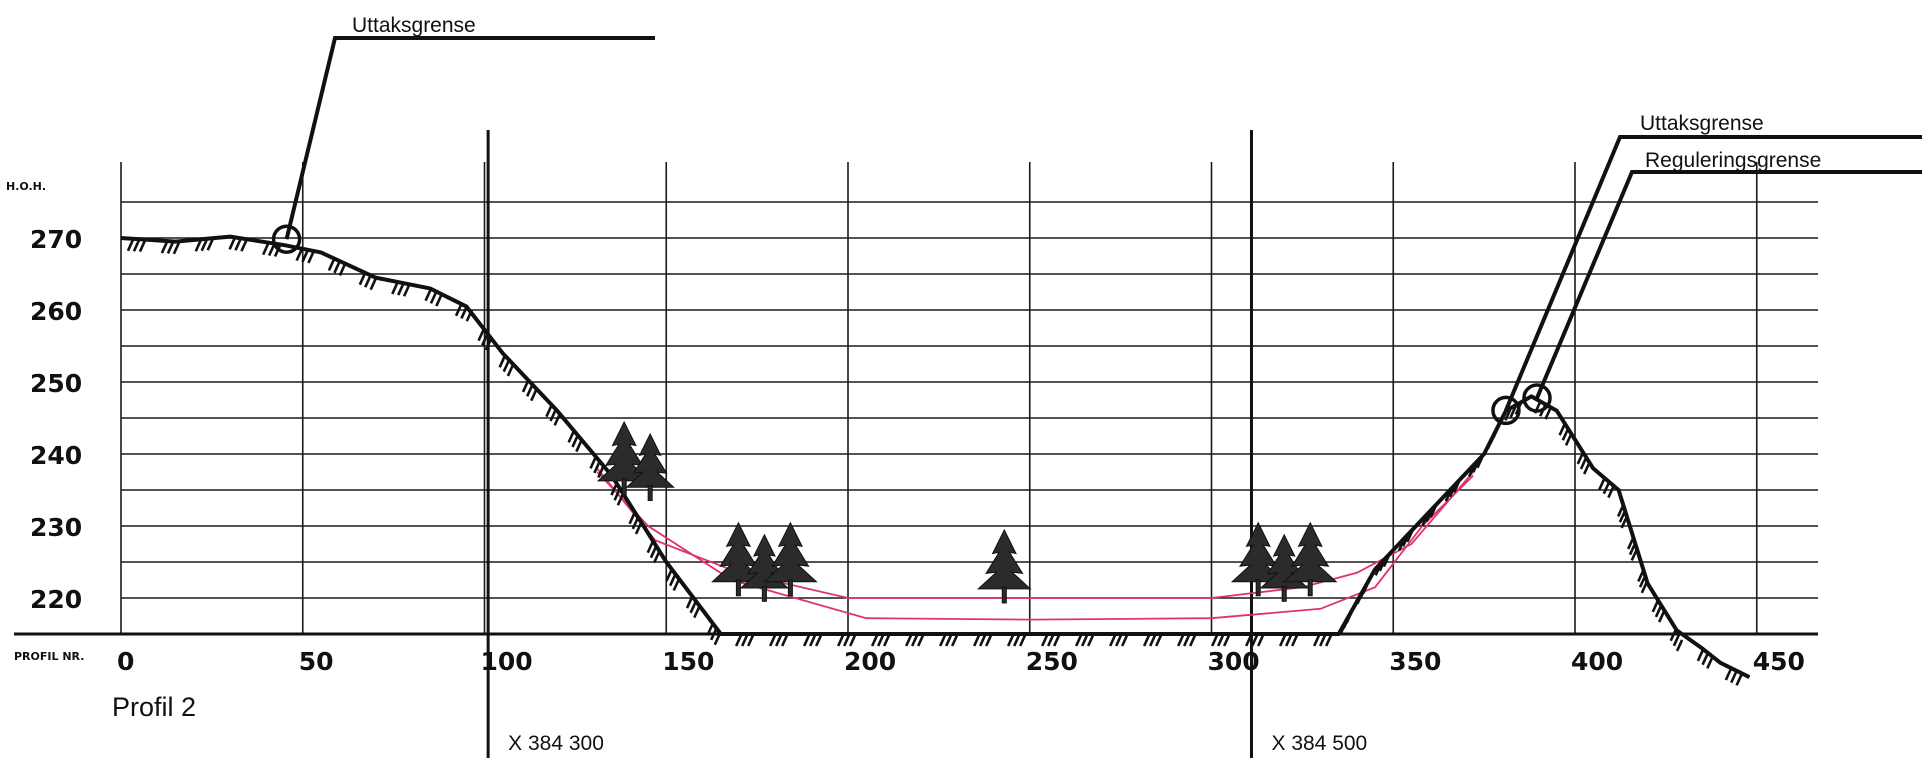  What do you see at coordinates (1052, 661) in the screenshot?
I see `x-tick-label: 250` at bounding box center [1052, 661].